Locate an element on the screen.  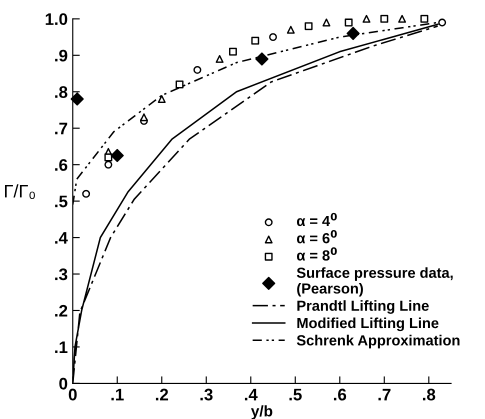
x-tick-label: .4 is located at coordinates (251, 394).